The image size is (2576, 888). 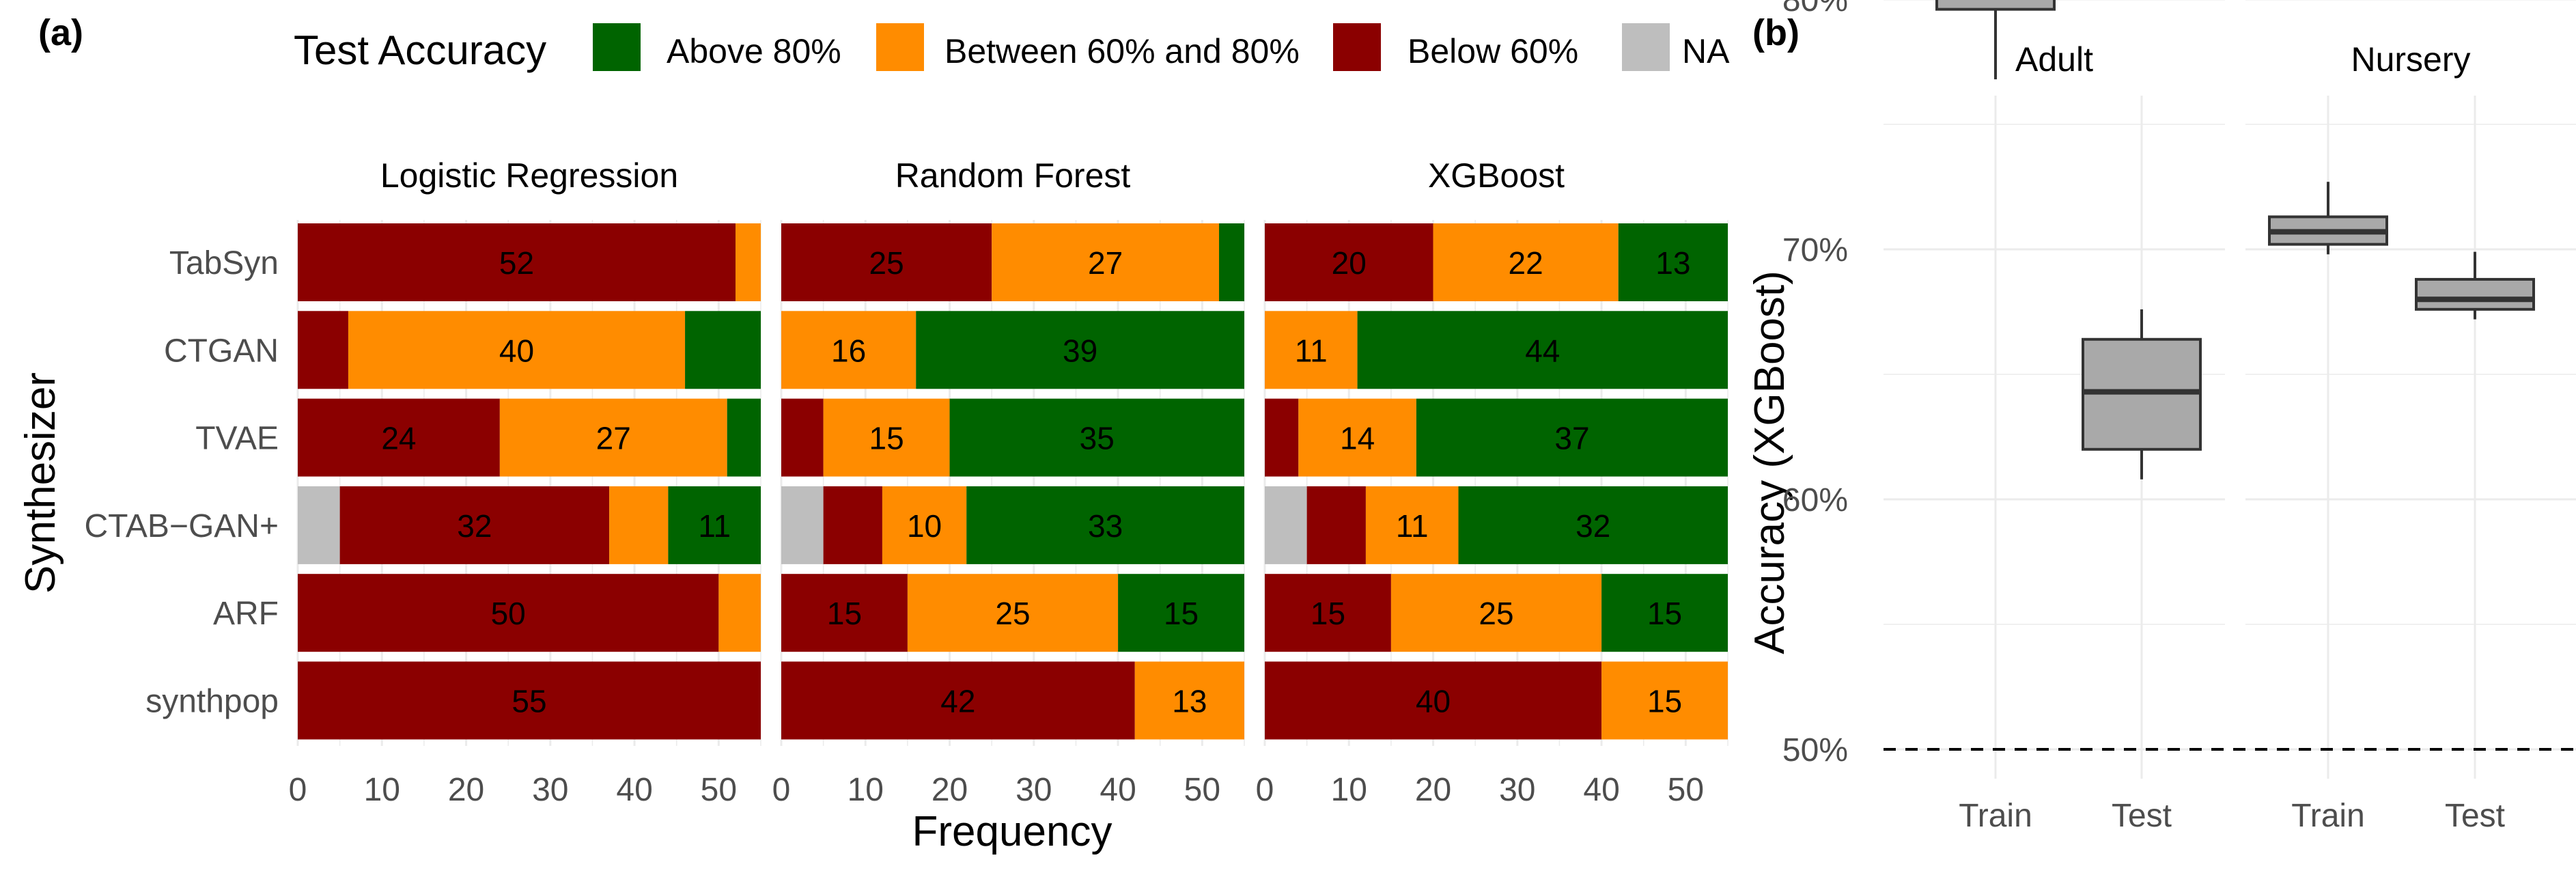 I want to click on facet-title: Logistic Regression, so click(x=529, y=175).